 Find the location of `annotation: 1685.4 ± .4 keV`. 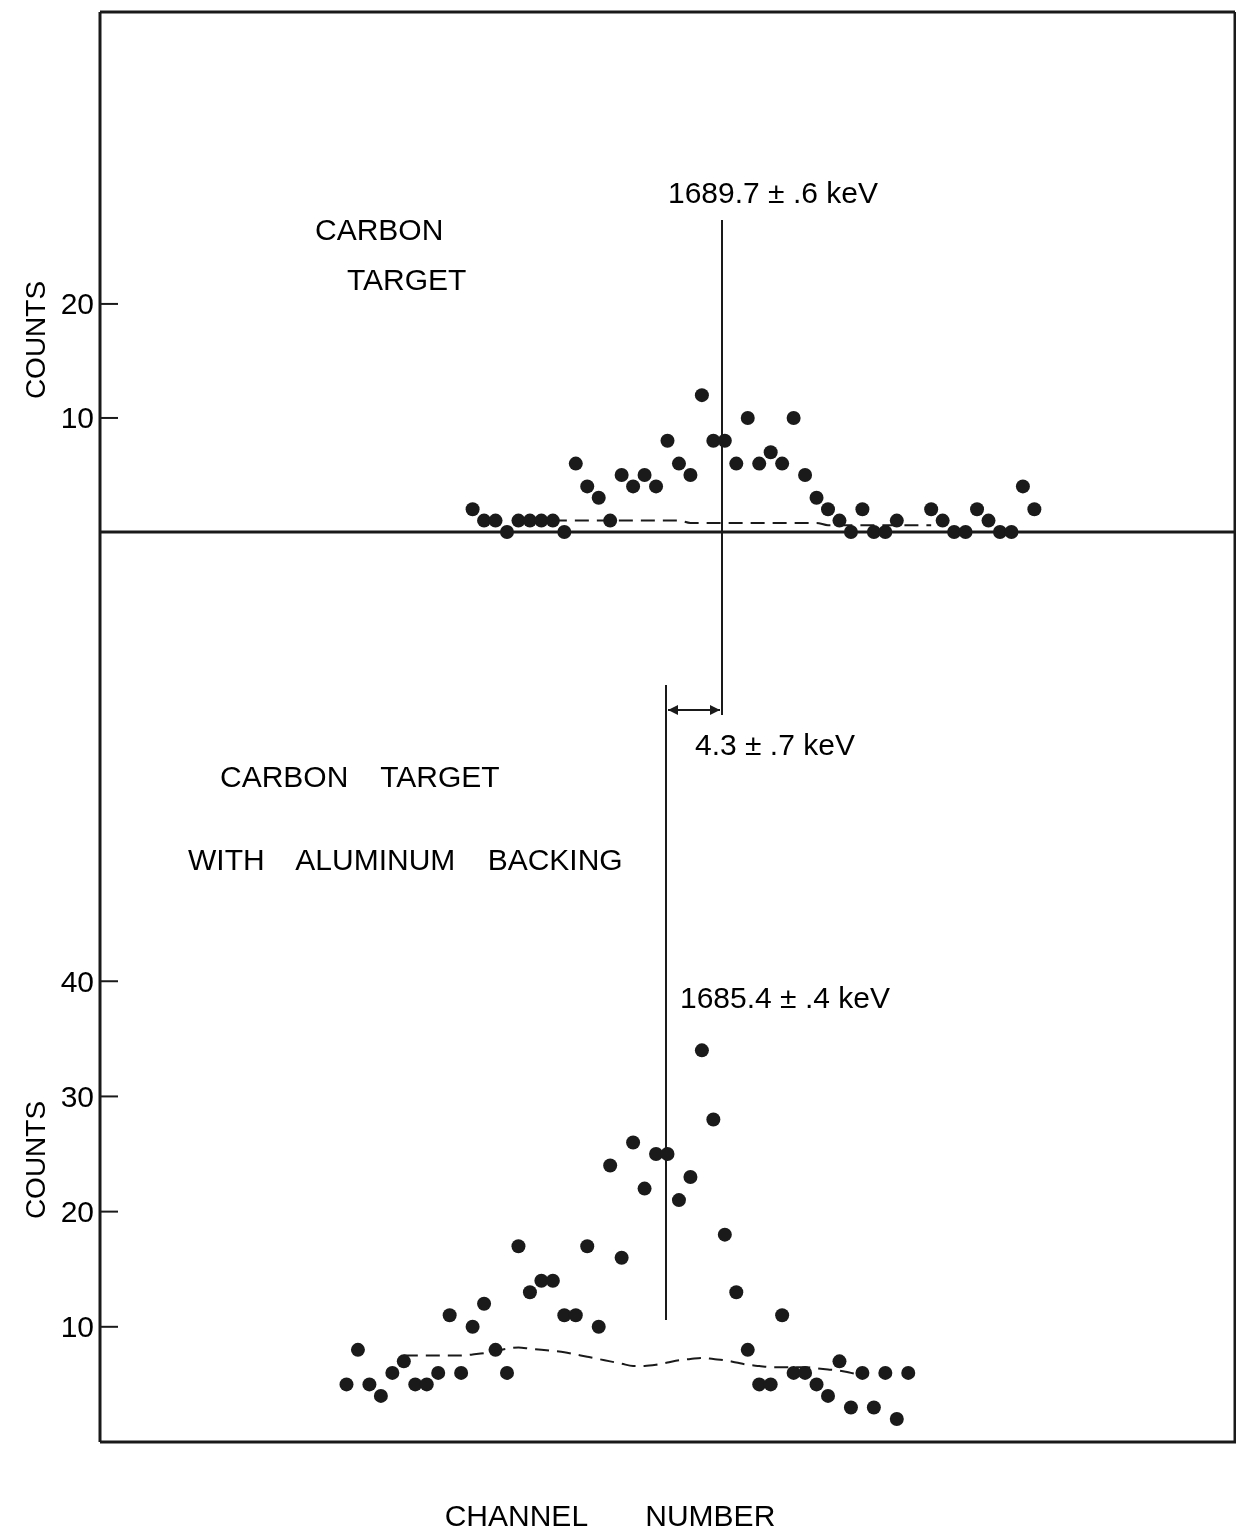

annotation: 1685.4 ± .4 keV is located at coordinates (785, 997).